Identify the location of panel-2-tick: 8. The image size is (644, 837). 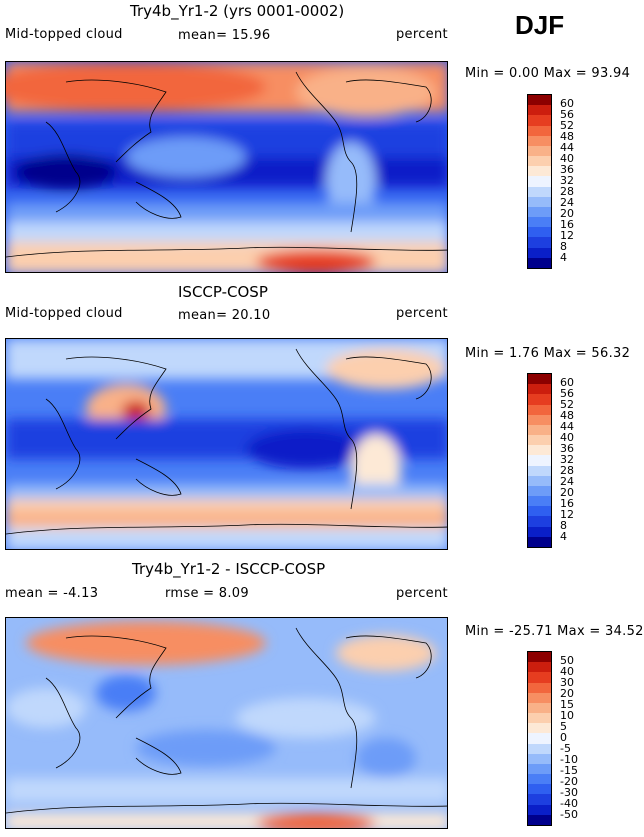
(563, 525).